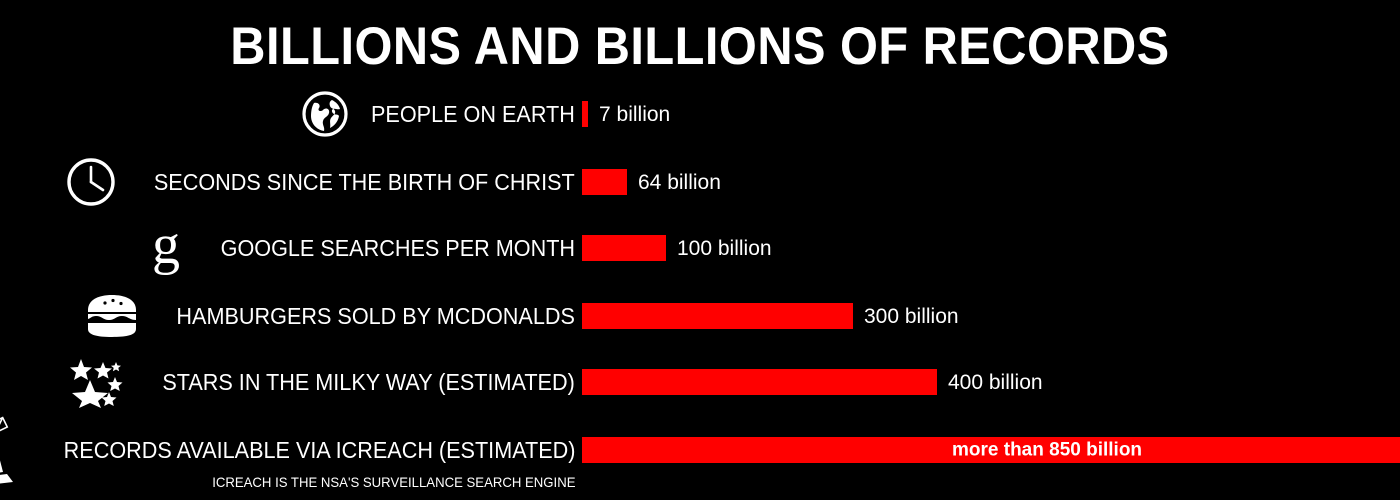 This screenshot has width=1400, height=500. I want to click on row-bar-zone: 400 billion, so click(812, 382).